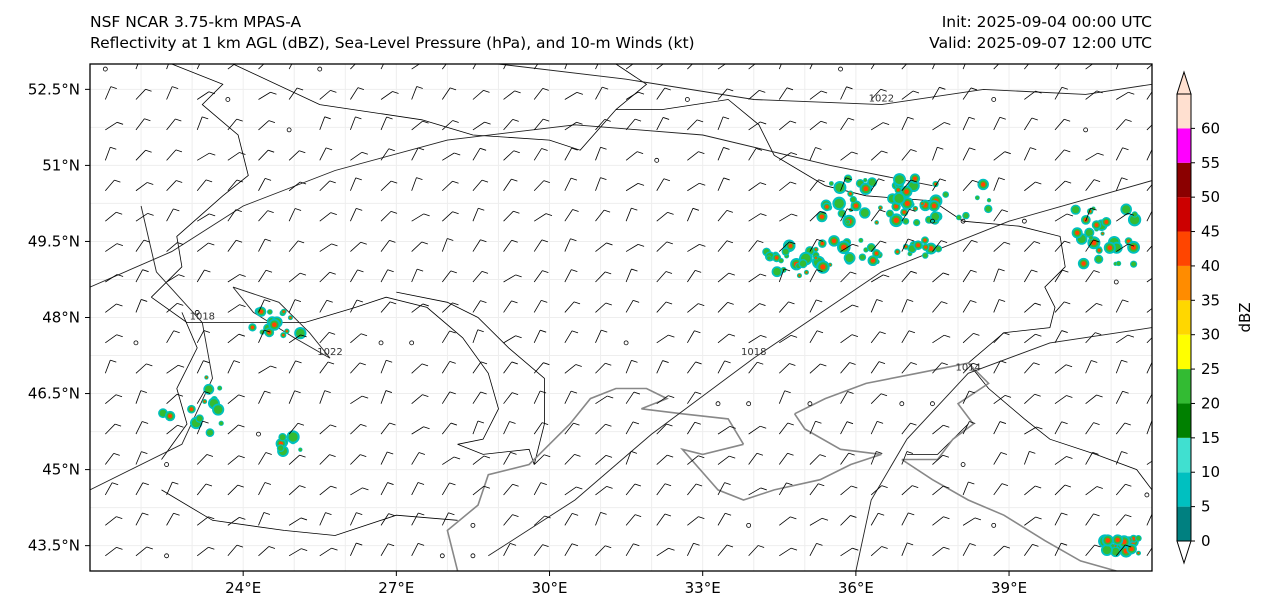 The height and width of the screenshot is (614, 1268). What do you see at coordinates (61, 470) in the screenshot?
I see `lat-tick-label: 45°N` at bounding box center [61, 470].